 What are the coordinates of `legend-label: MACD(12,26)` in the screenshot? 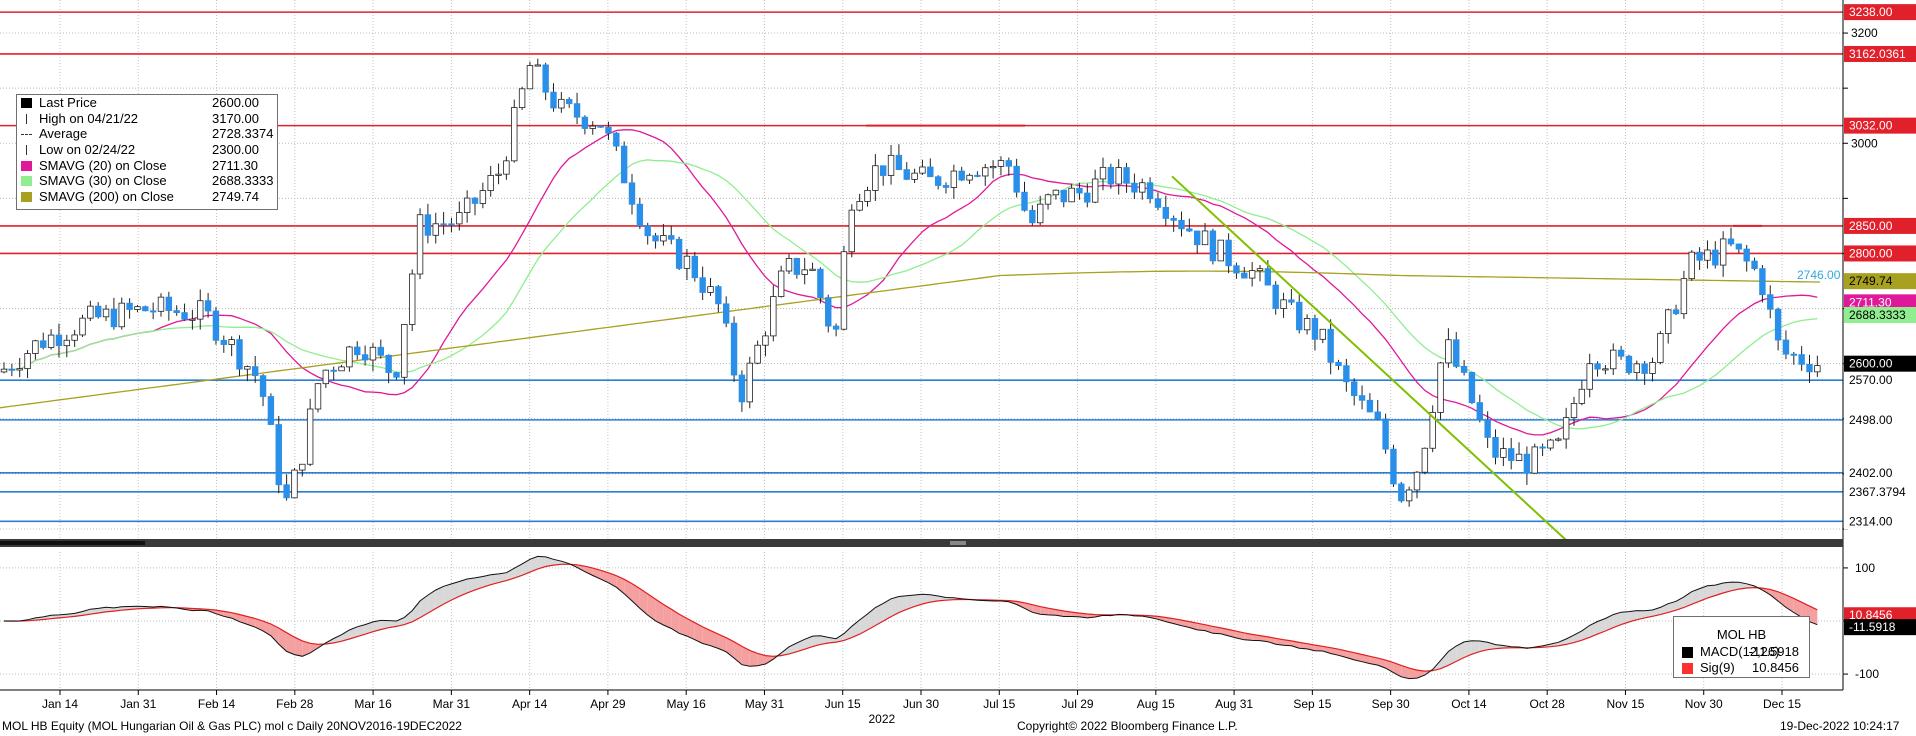 It's located at (1740, 651).